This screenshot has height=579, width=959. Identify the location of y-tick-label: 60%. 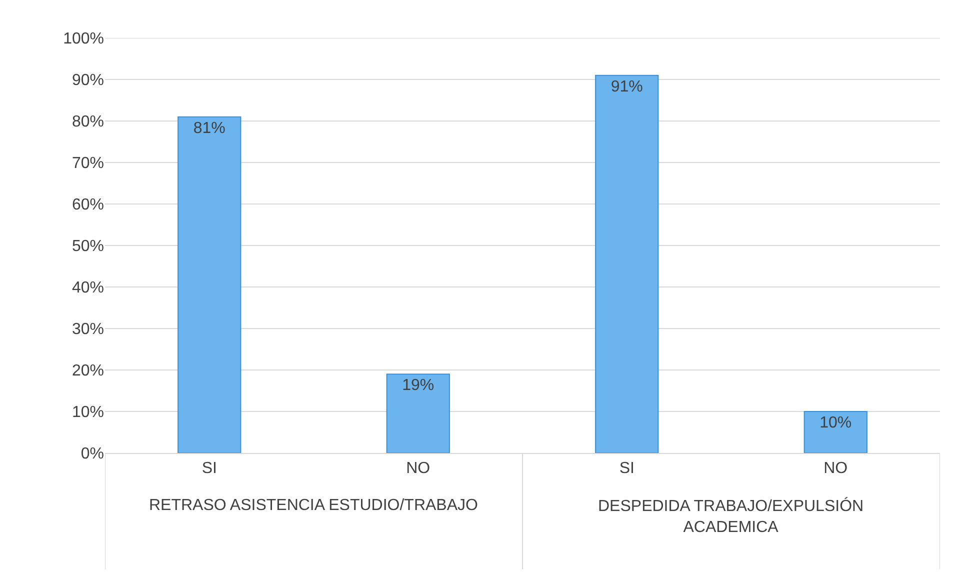
(88, 205).